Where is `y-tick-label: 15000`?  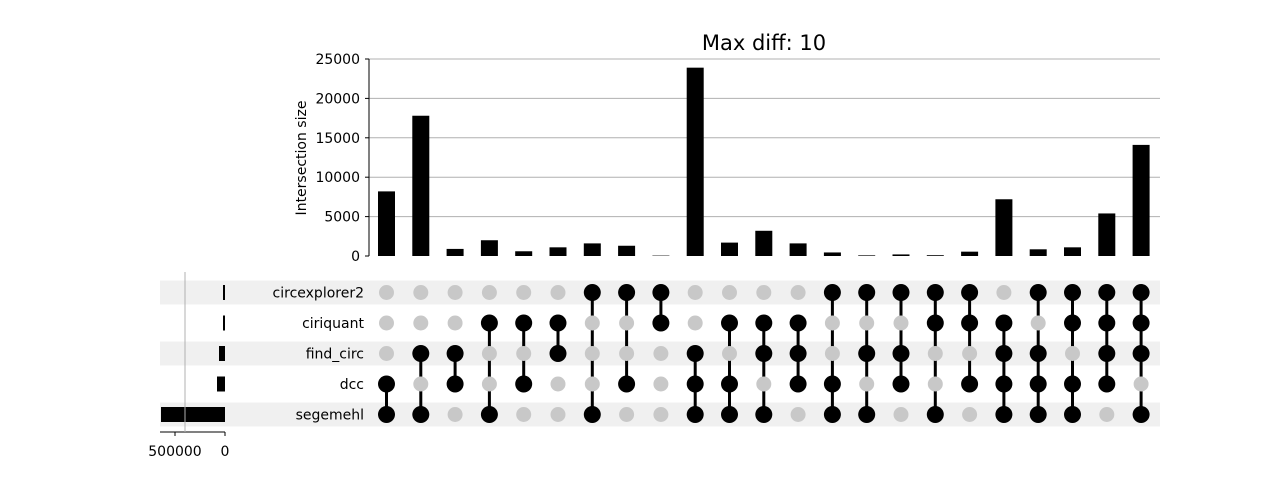
y-tick-label: 15000 is located at coordinates (337, 139).